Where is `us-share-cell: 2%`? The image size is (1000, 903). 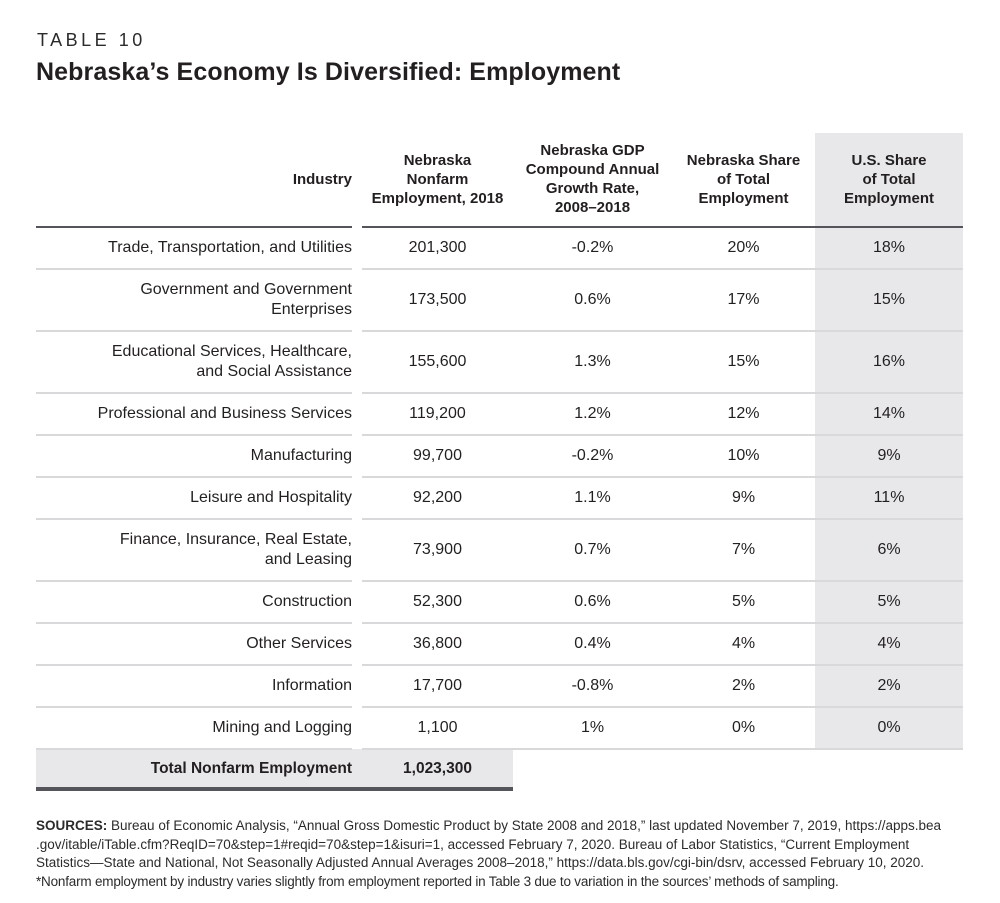
us-share-cell: 2% is located at coordinates (889, 686).